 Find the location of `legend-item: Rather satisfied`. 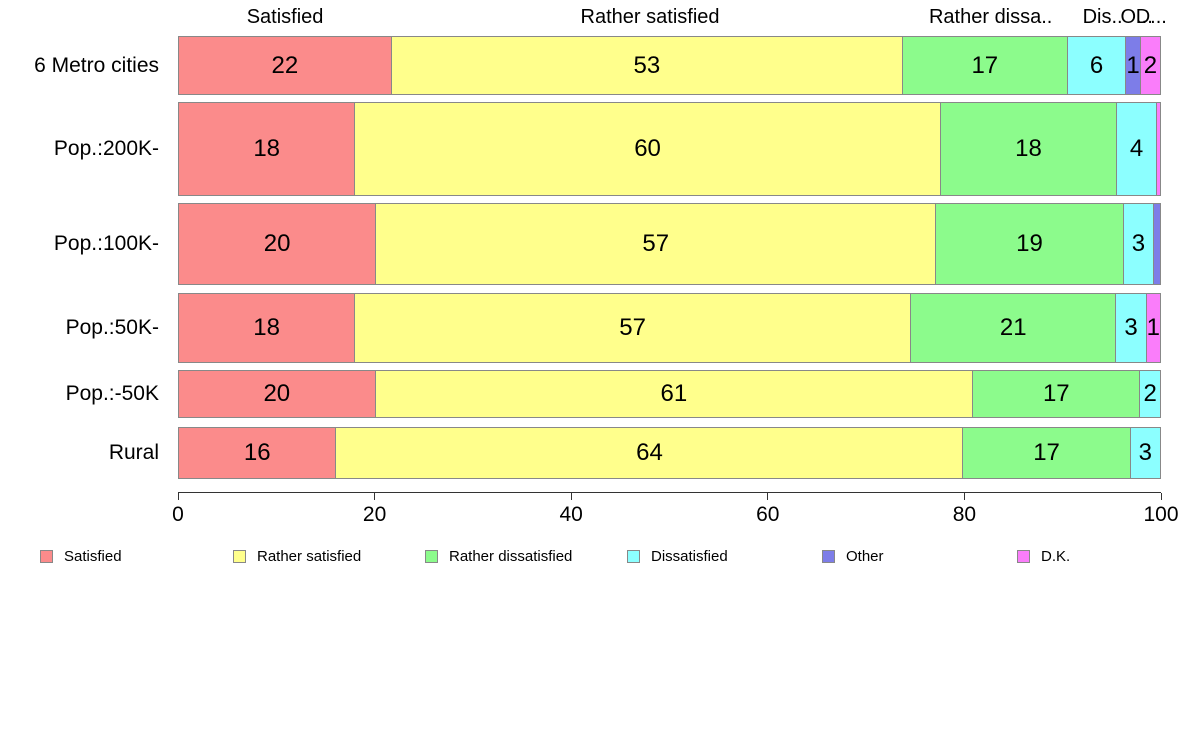

legend-item: Rather satisfied is located at coordinates (297, 556).